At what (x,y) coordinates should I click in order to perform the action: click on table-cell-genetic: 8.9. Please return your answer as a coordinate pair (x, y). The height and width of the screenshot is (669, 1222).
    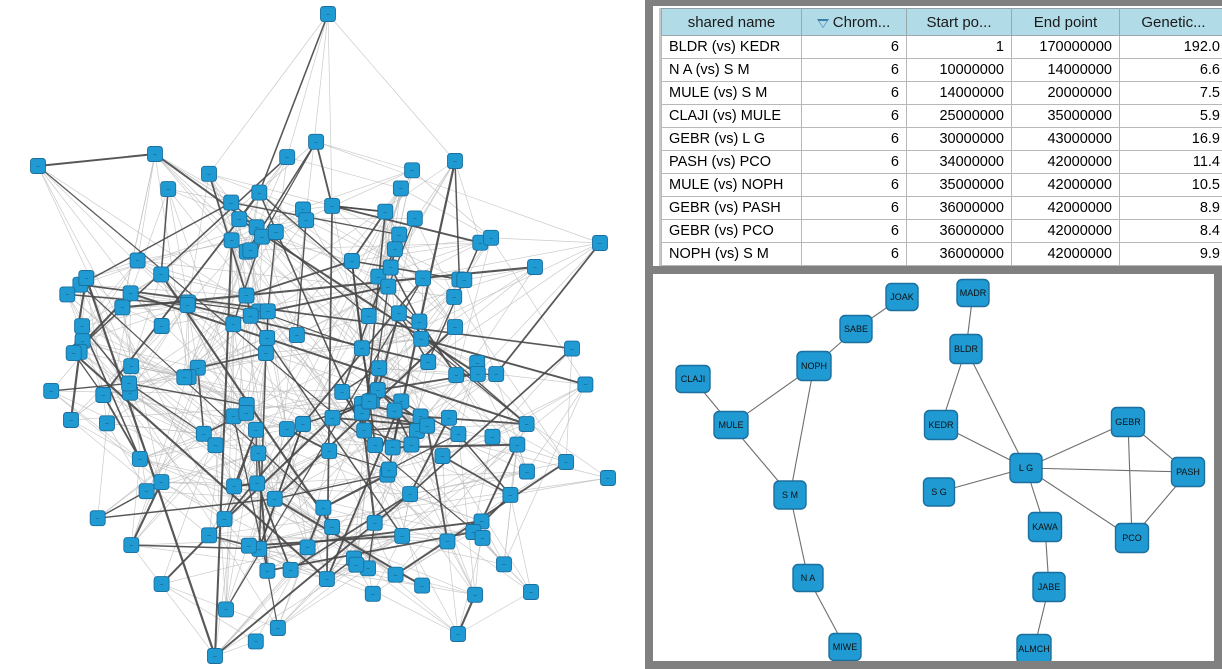
    Looking at the image, I should click on (1170, 208).